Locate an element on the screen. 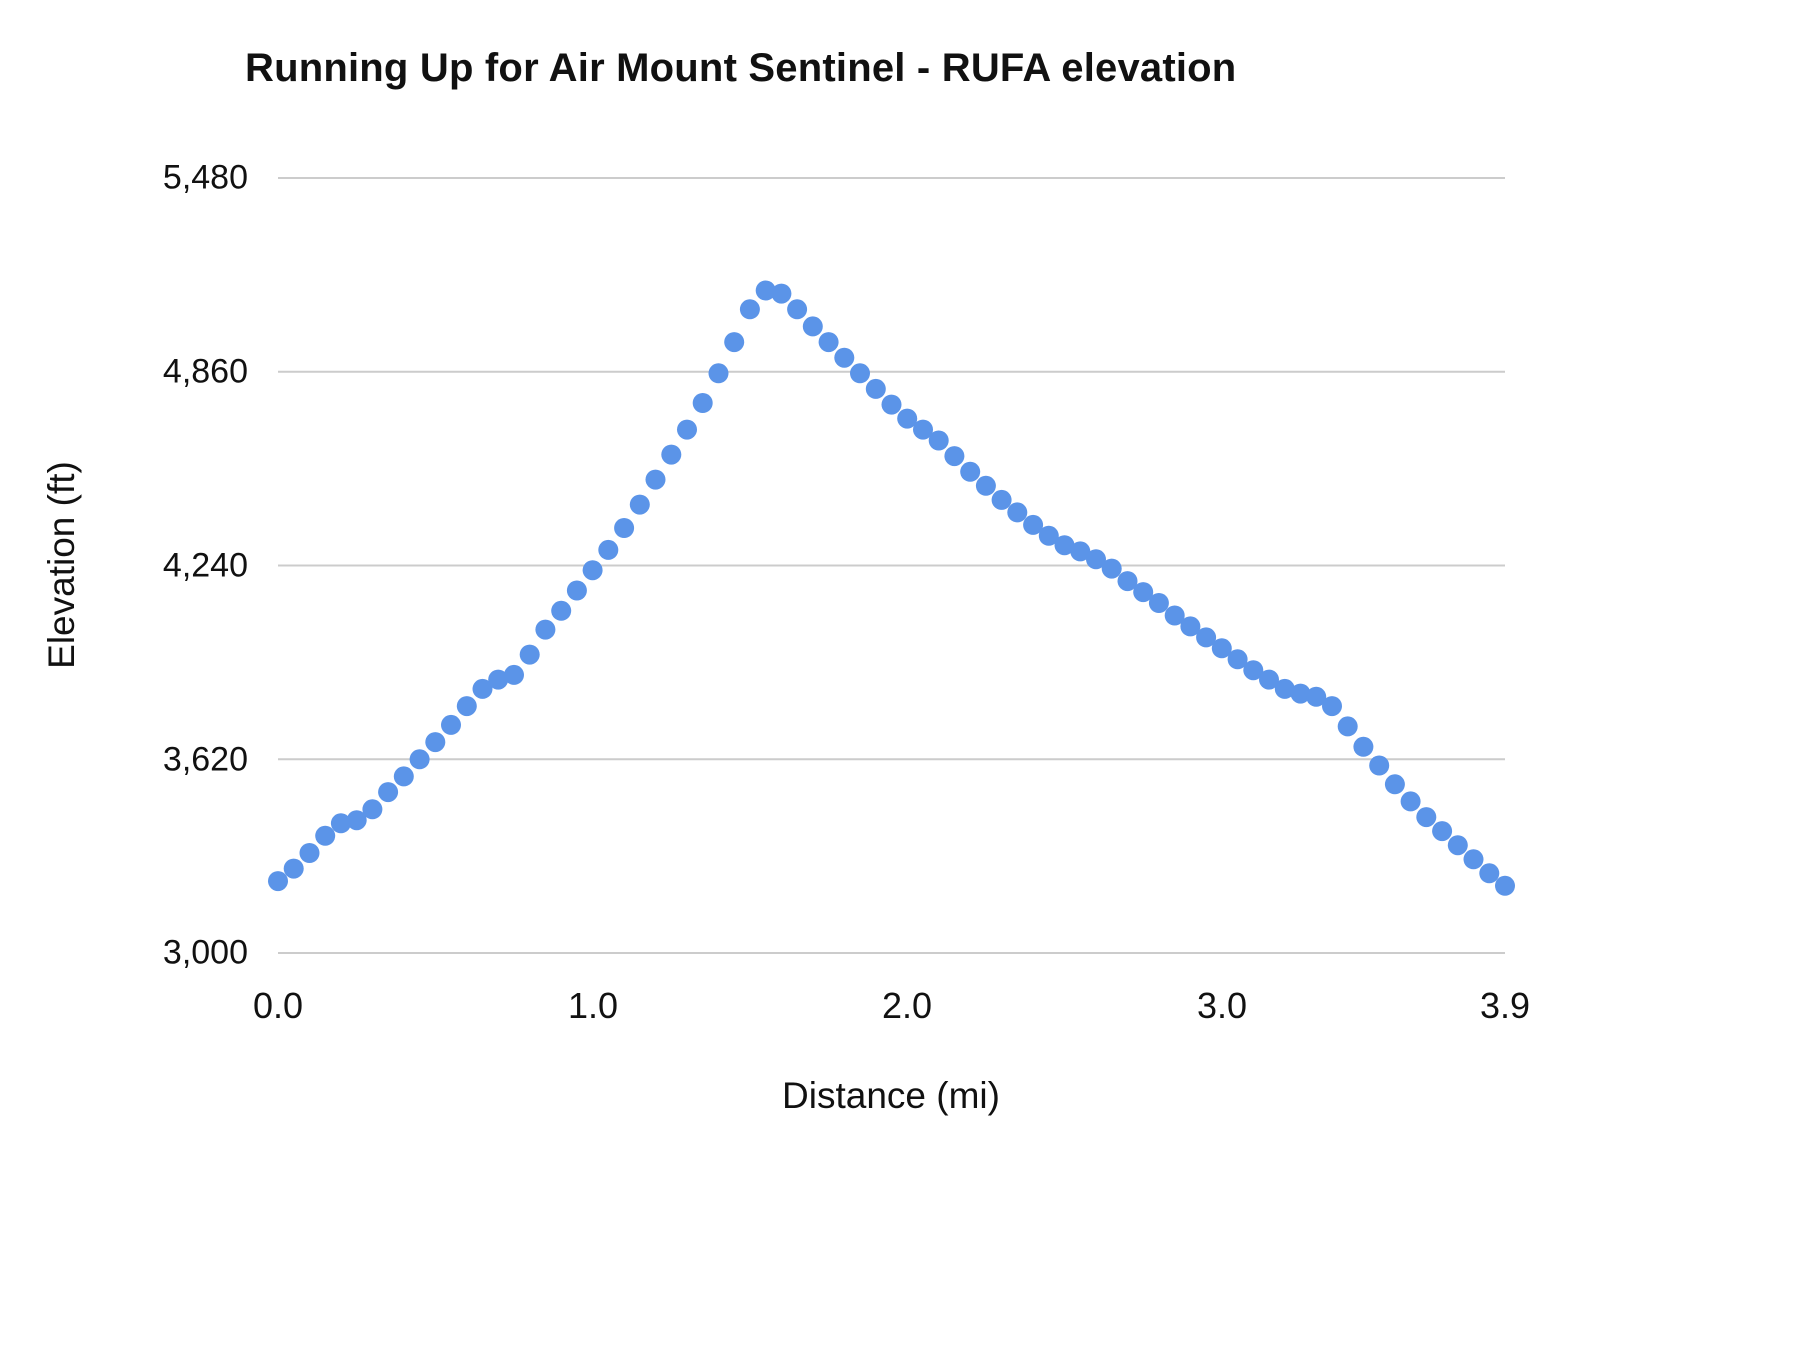 Image resolution: width=1800 pixels, height=1350 pixels. x-tick-label-3-9: 3.9 is located at coordinates (1505, 1005).